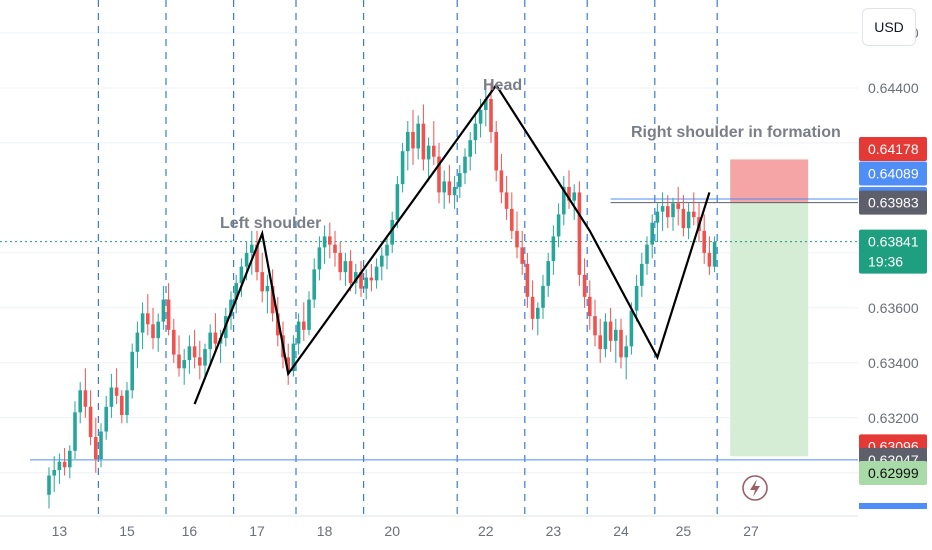 This screenshot has width=932, height=550. What do you see at coordinates (736, 132) in the screenshot?
I see `right-shoulder-label: Right shoulder in formation` at bounding box center [736, 132].